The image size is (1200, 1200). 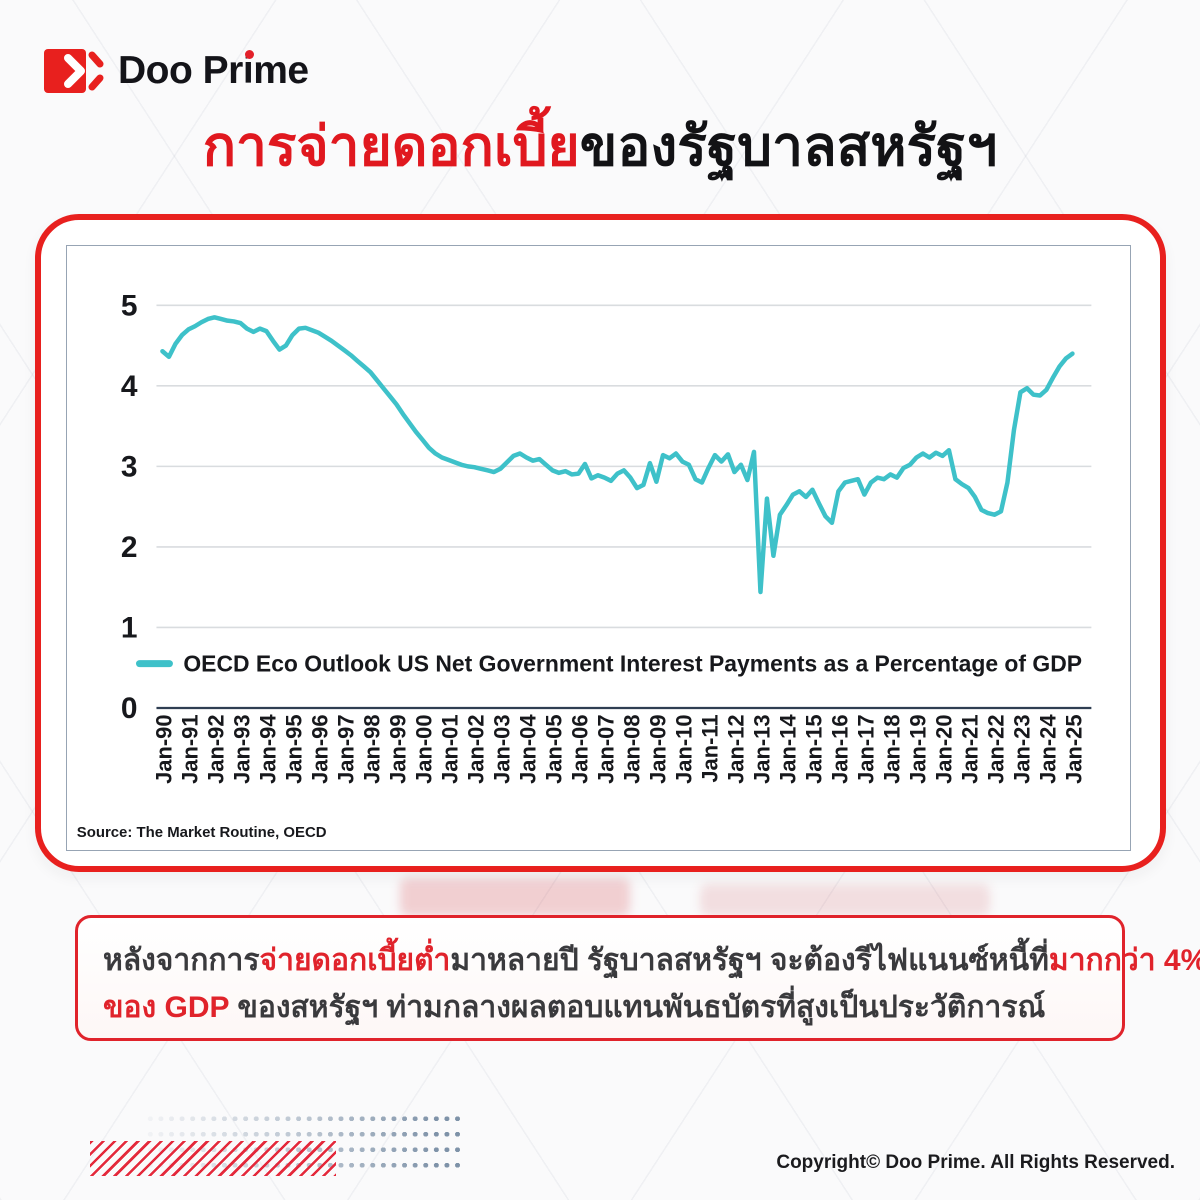 What do you see at coordinates (1021, 748) in the screenshot?
I see `x-tick-label: Jan-23` at bounding box center [1021, 748].